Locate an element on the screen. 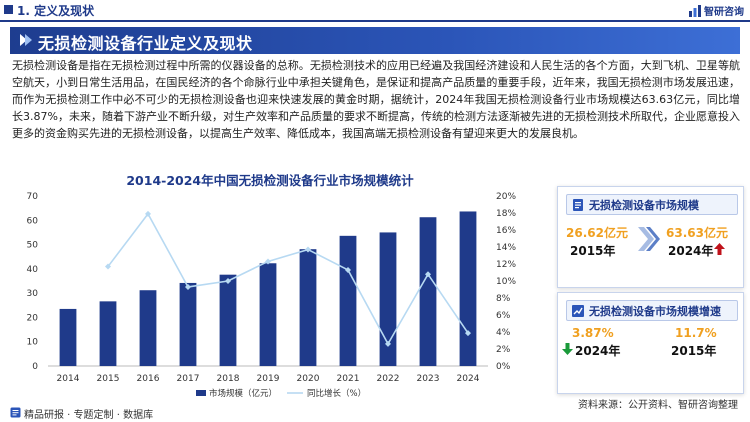  x-tick-label: 2019 is located at coordinates (268, 379).